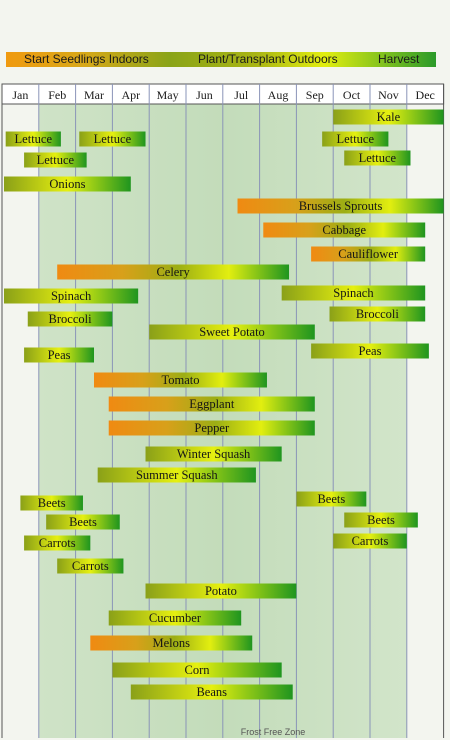  What do you see at coordinates (352, 95) in the screenshot?
I see `month-label: Oct` at bounding box center [352, 95].